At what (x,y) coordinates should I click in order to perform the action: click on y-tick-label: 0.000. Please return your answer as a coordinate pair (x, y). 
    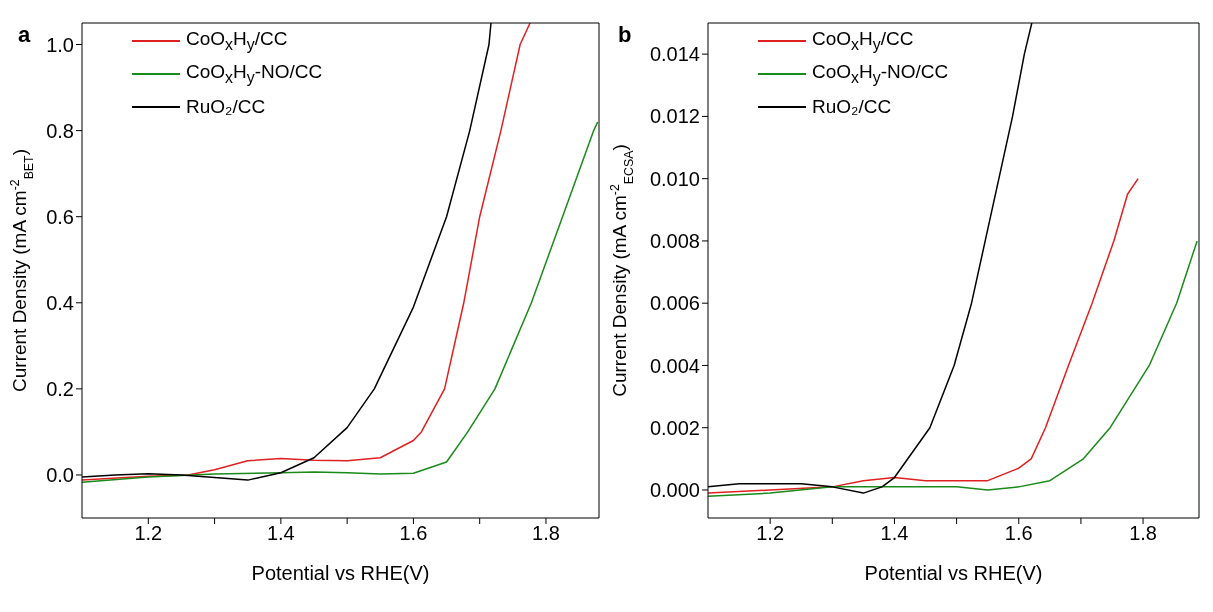
    Looking at the image, I should click on (674, 490).